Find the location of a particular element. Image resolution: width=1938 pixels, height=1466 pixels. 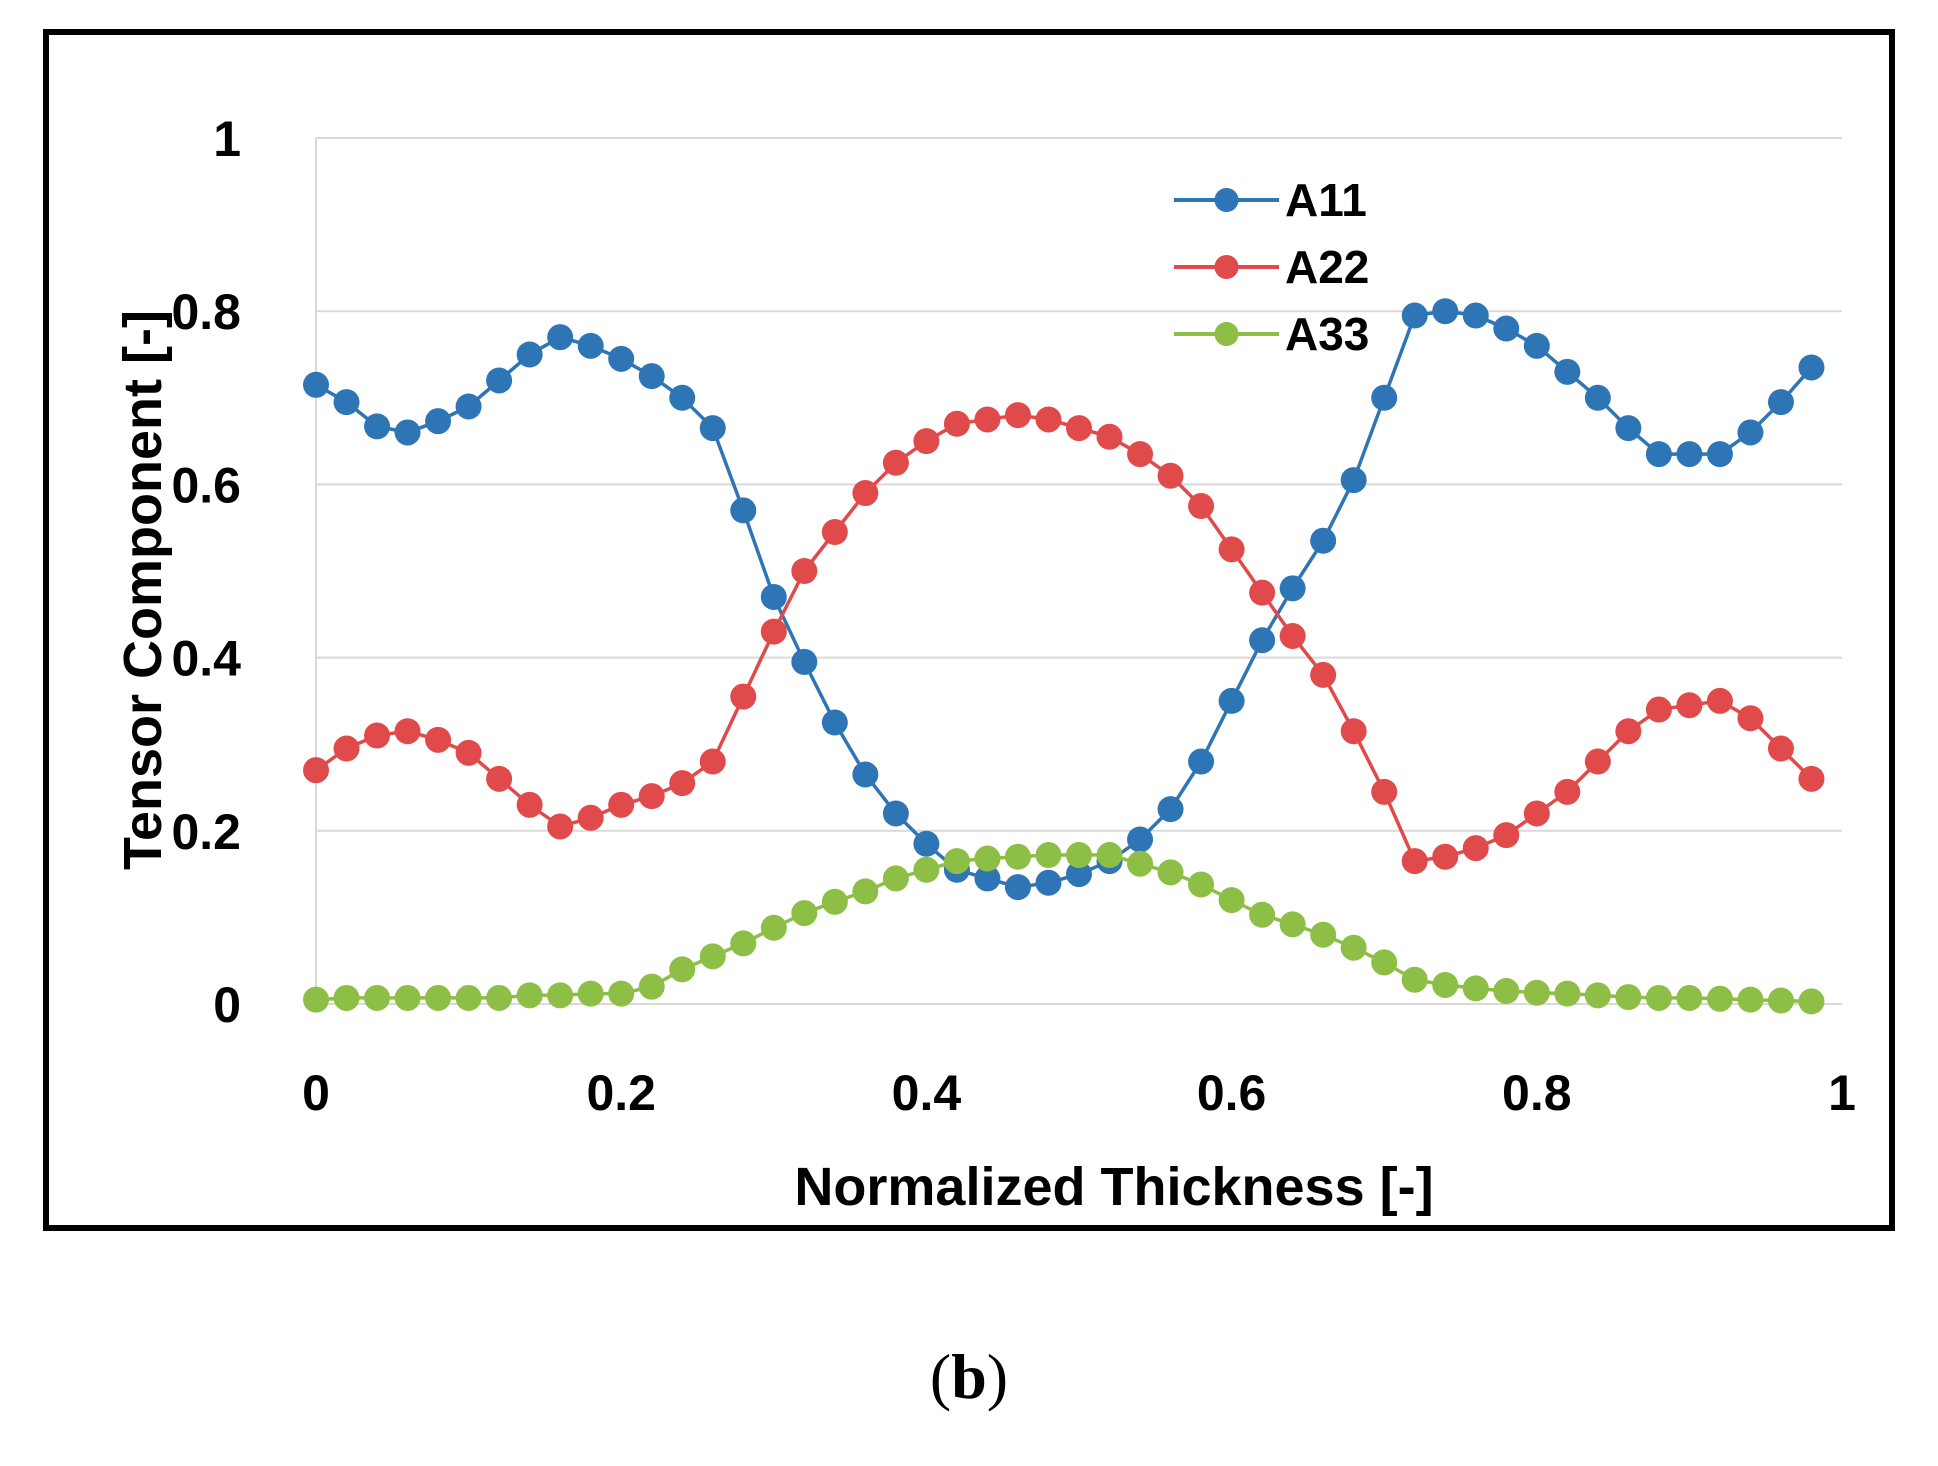

y-tick-label: 0.4 is located at coordinates (206, 659).